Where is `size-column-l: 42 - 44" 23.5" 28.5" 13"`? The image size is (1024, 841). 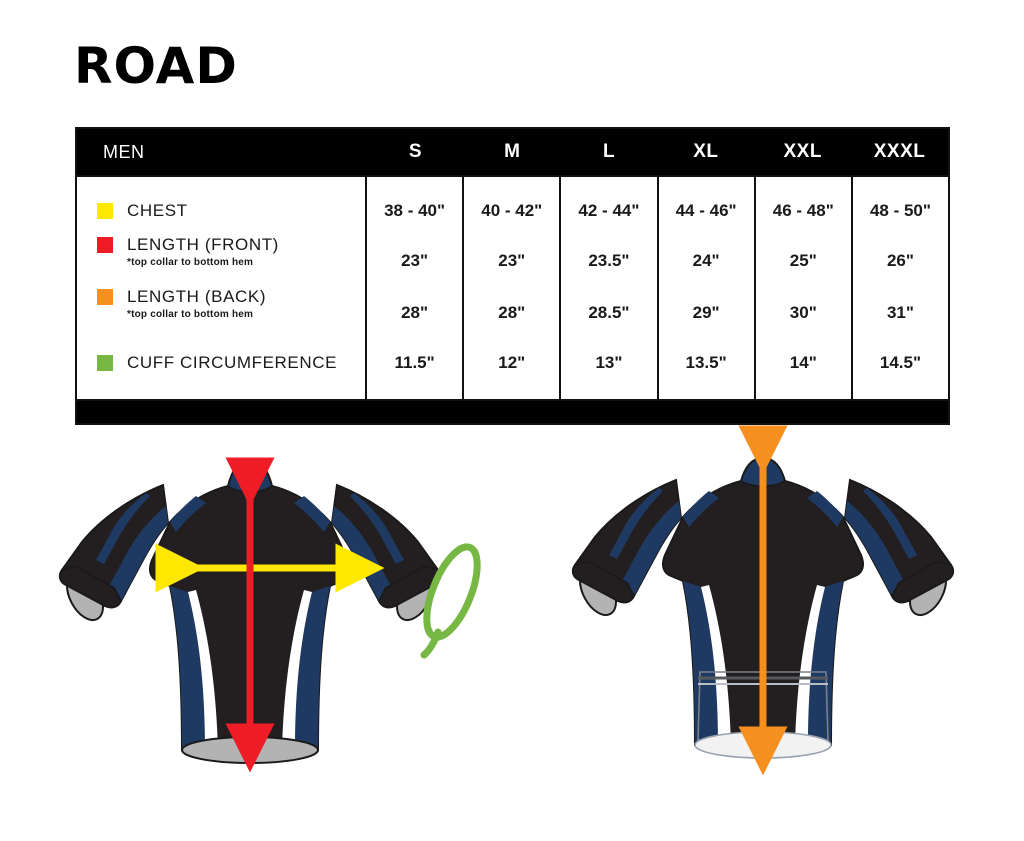
size-column-l: 42 - 44" 23.5" 28.5" 13" is located at coordinates (610, 288).